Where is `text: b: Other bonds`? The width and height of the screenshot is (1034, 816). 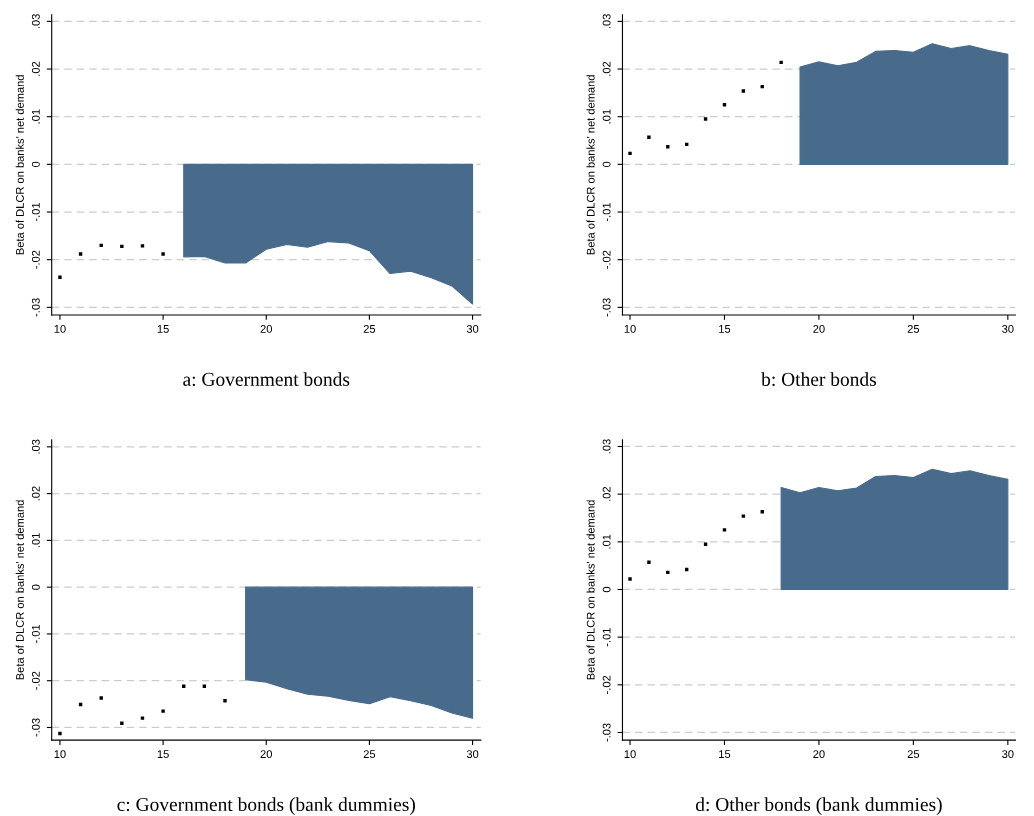
text: b: Other bonds is located at coordinates (819, 379).